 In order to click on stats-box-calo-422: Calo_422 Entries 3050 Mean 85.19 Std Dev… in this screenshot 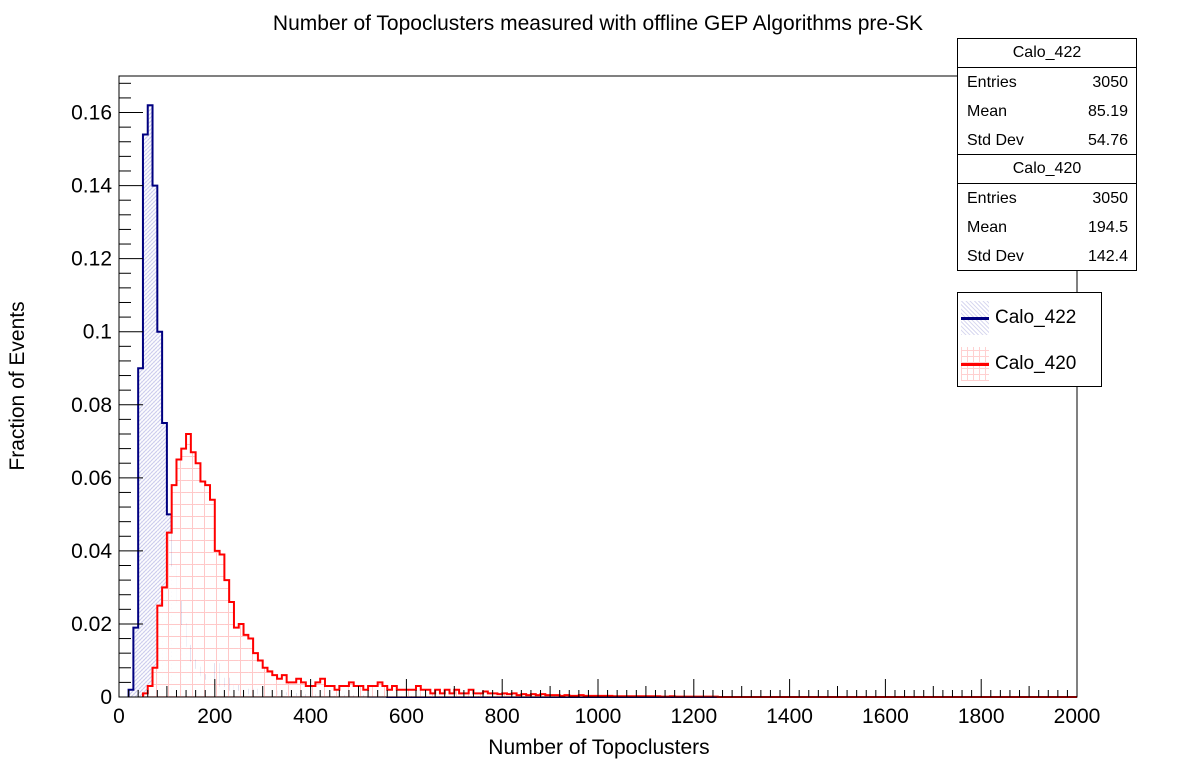, I will do `click(1047, 96)`.